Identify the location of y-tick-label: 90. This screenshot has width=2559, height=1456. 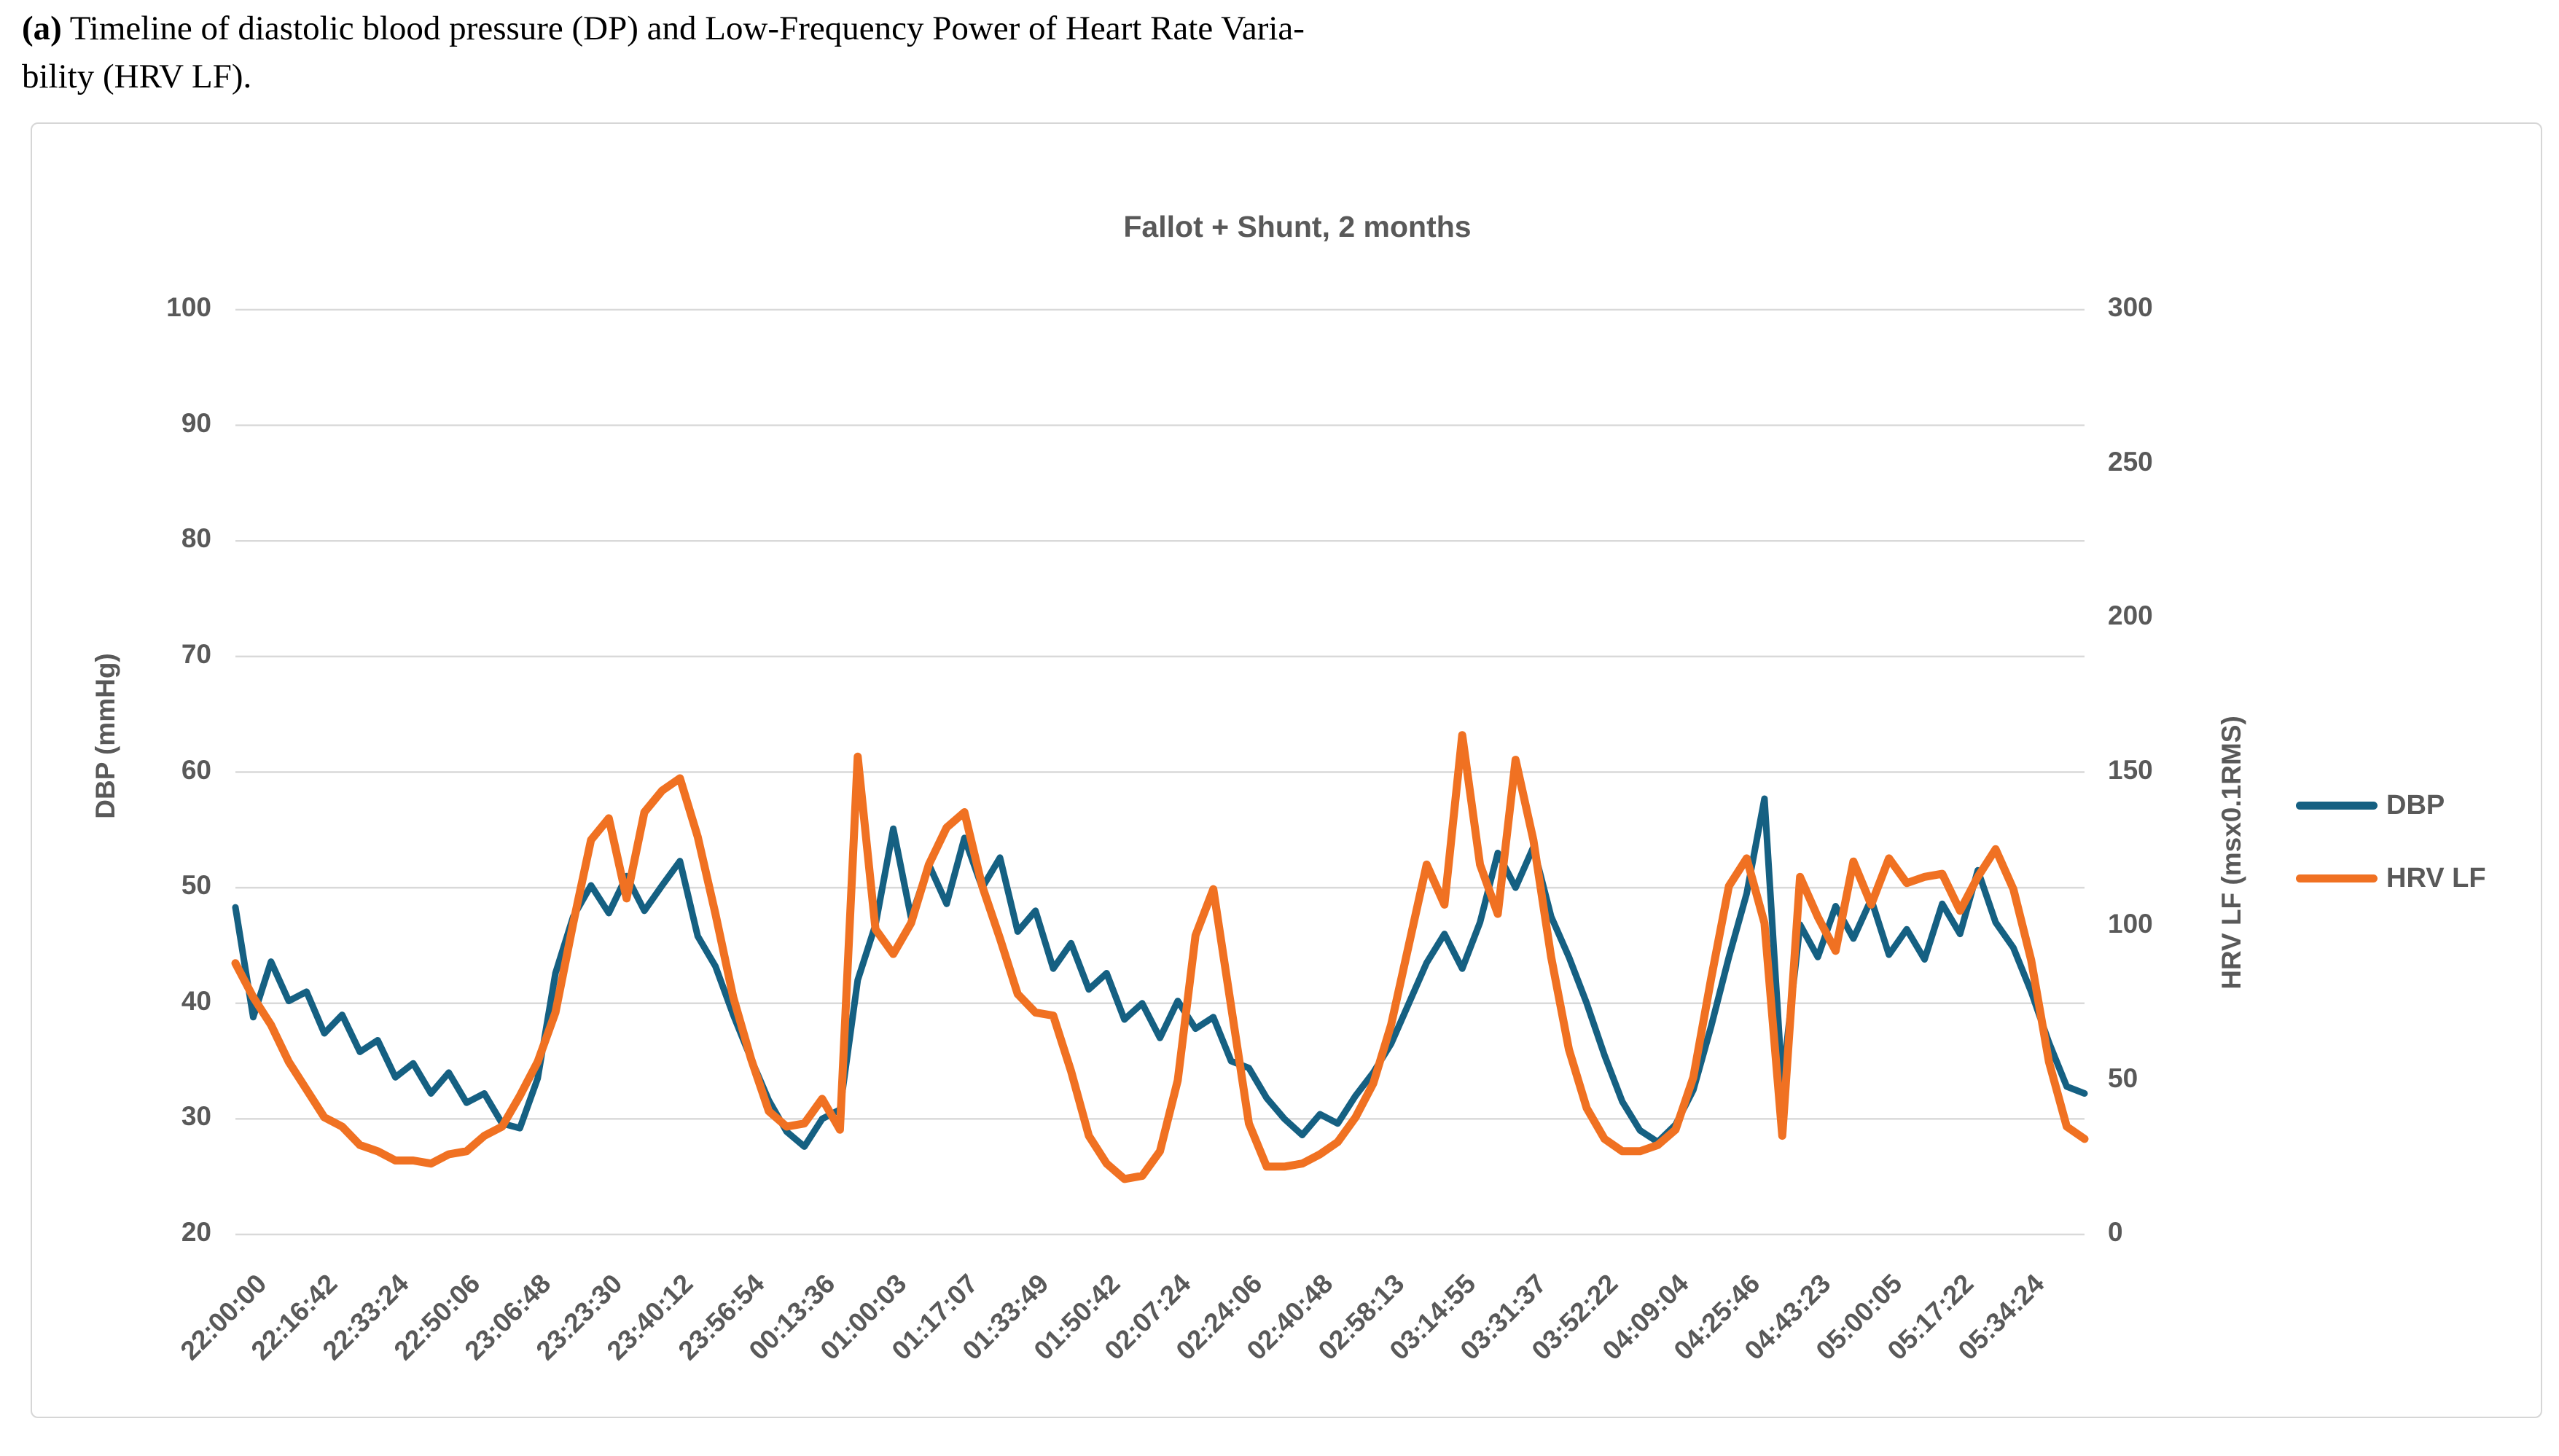
(196, 422).